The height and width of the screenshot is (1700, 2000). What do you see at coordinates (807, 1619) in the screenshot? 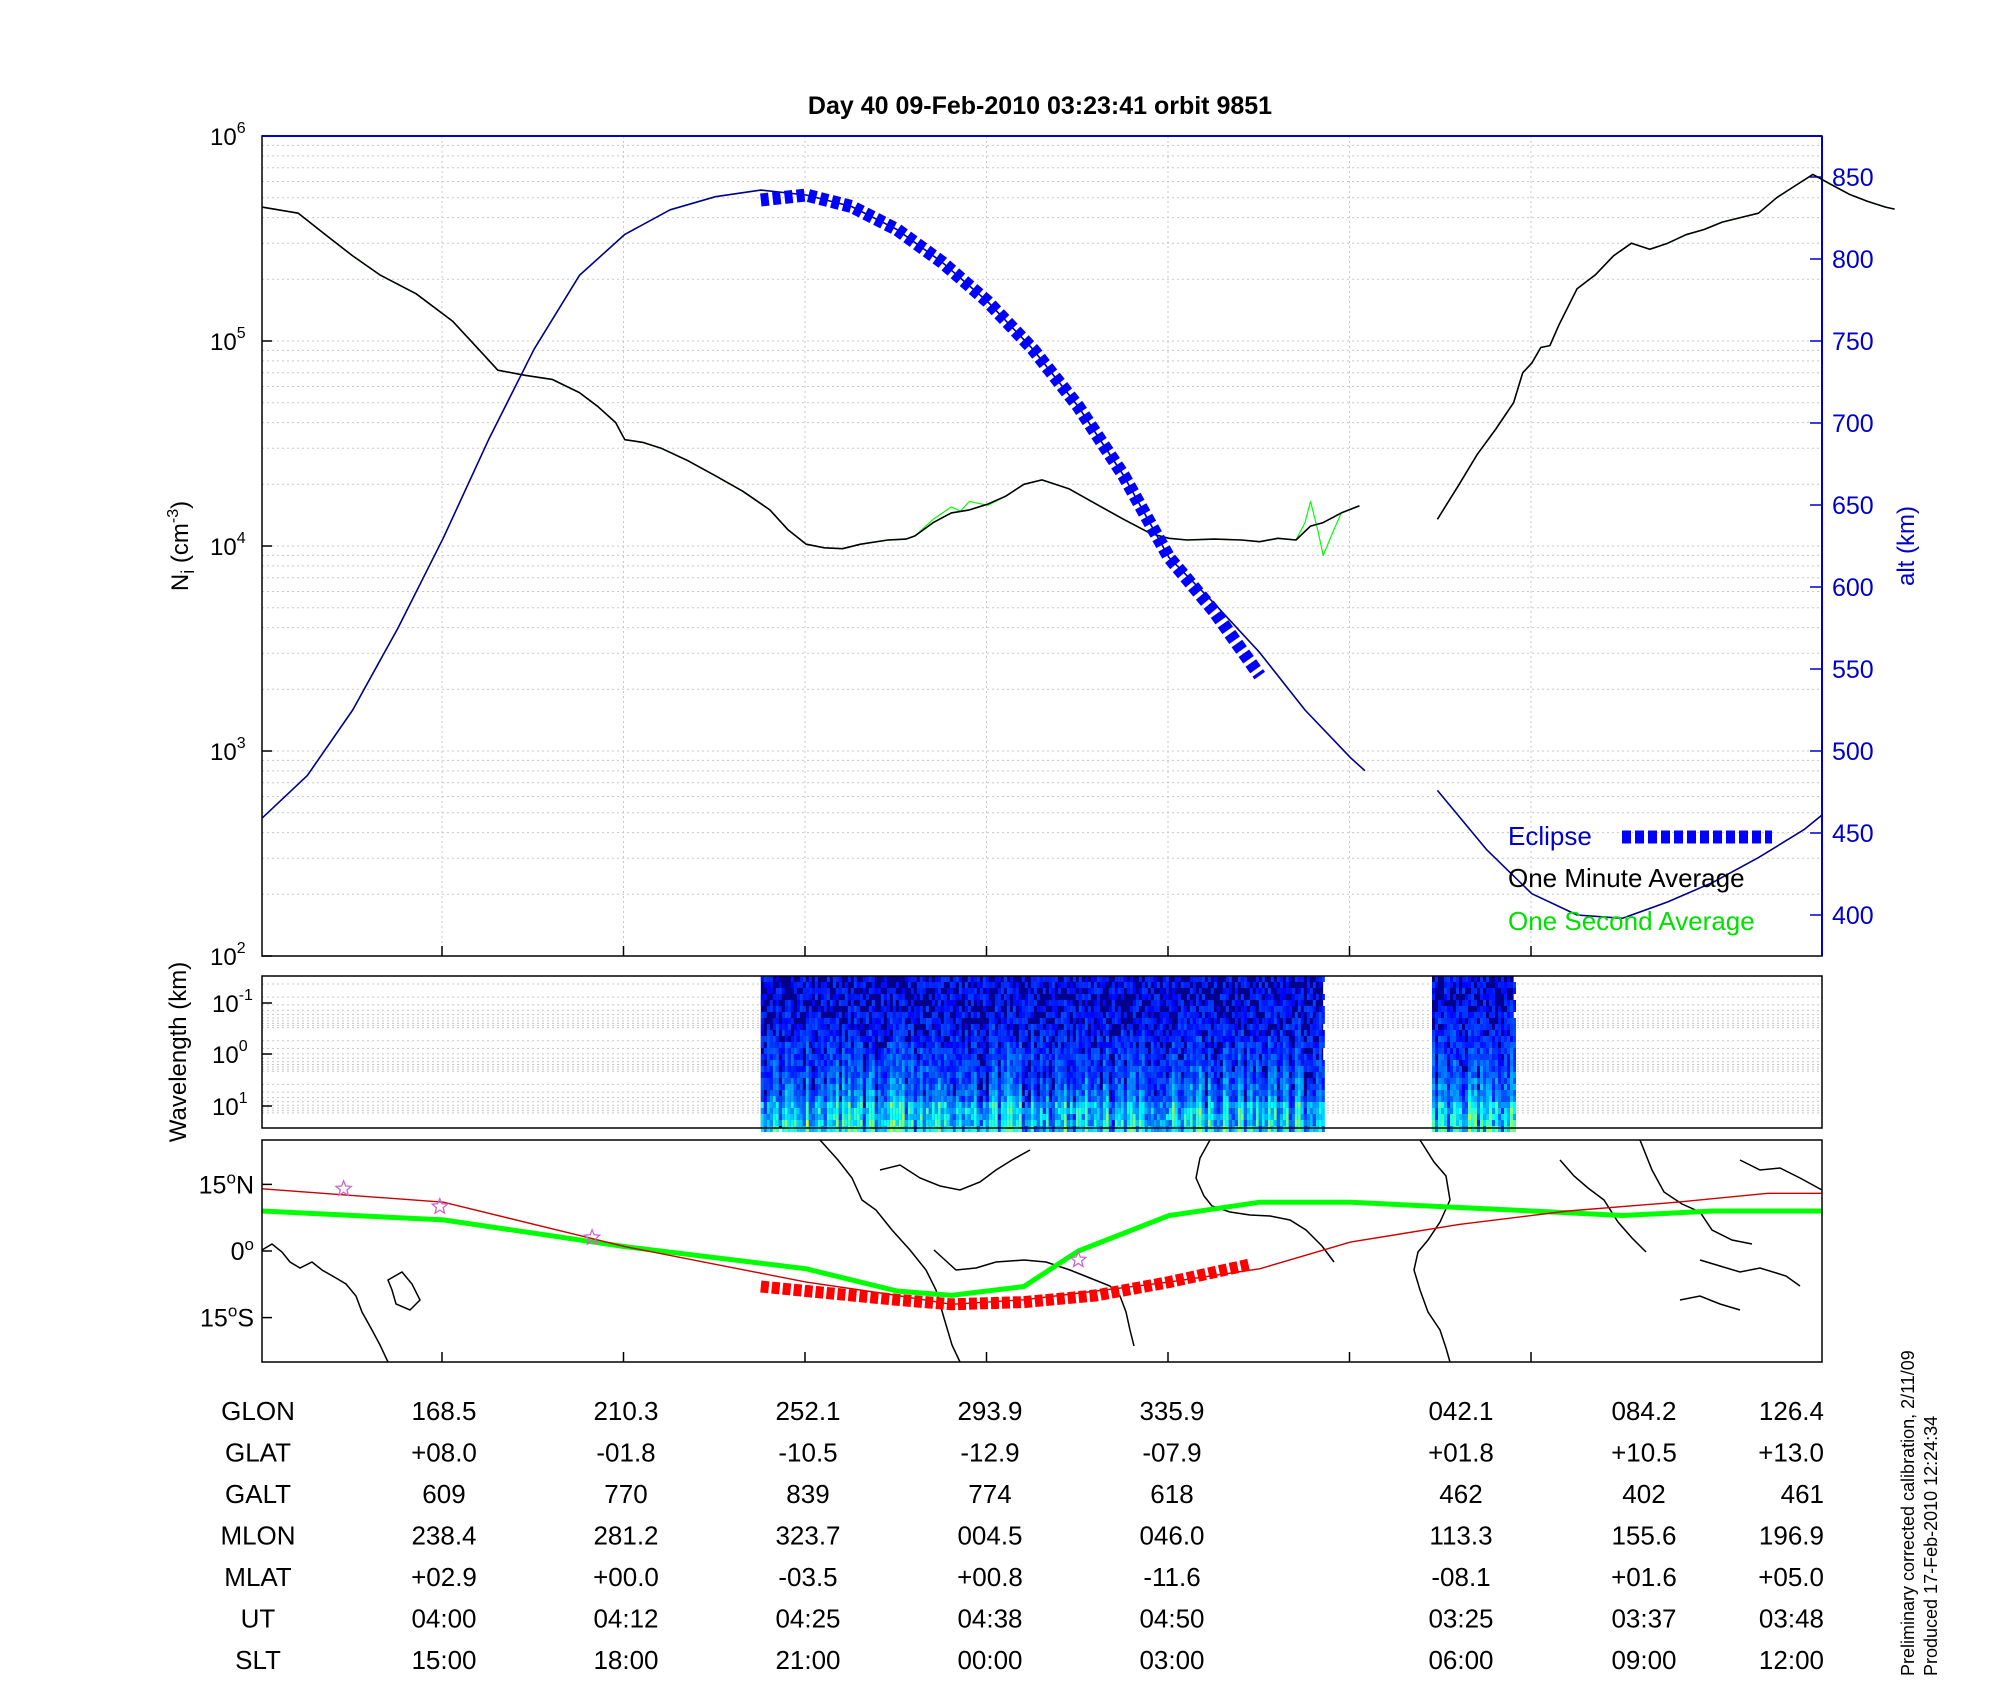
I see `table-cell: 04:25` at bounding box center [807, 1619].